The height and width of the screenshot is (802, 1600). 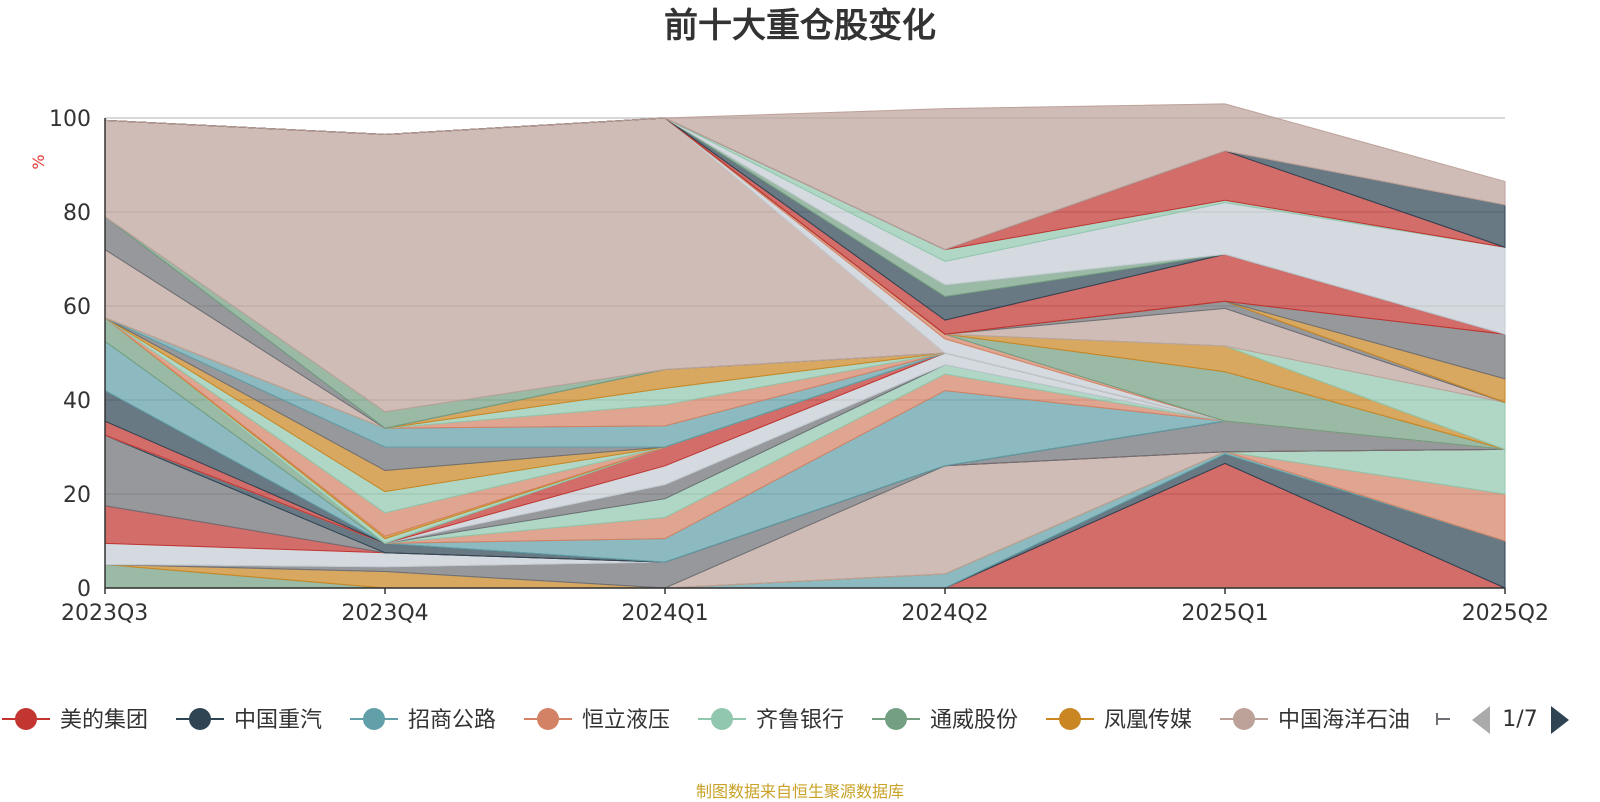 What do you see at coordinates (799, 791) in the screenshot?
I see `source-note: 制图数据来自恒生聚源数据库` at bounding box center [799, 791].